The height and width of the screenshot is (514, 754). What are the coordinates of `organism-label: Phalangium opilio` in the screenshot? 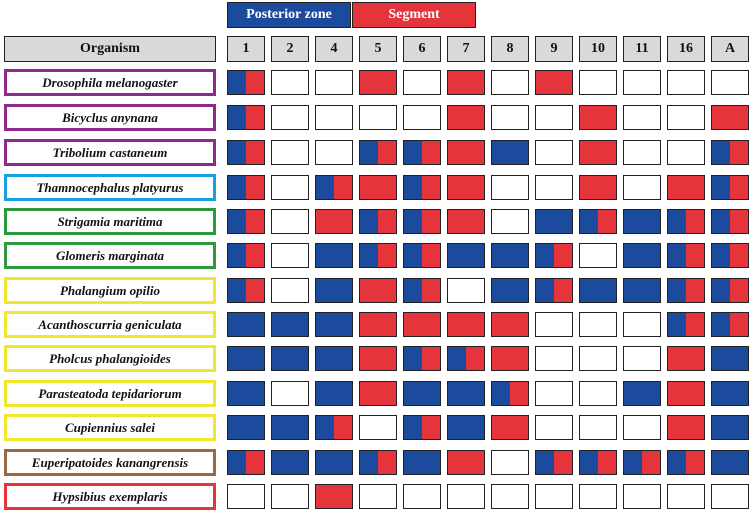 It's located at (110, 290).